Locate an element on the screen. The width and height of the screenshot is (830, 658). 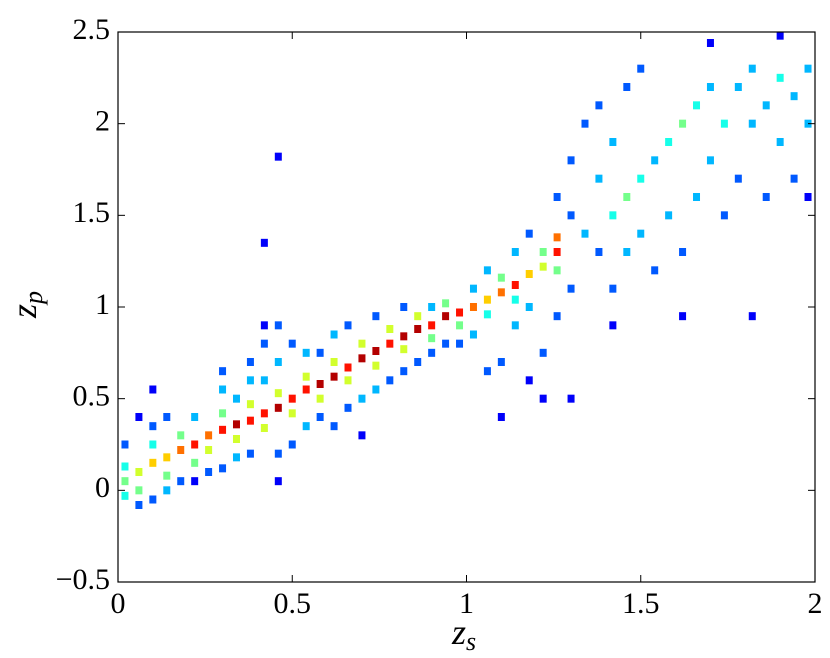
y-tick-label: 2.5 is located at coordinates (92, 29).